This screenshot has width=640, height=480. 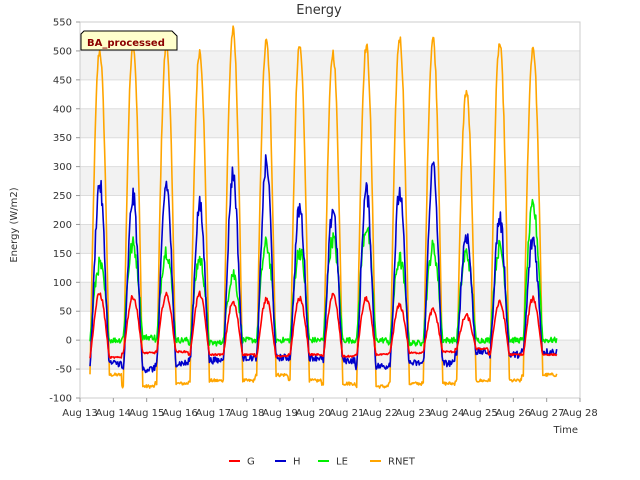 I want to click on y-tick-label: 150, so click(x=62, y=254).